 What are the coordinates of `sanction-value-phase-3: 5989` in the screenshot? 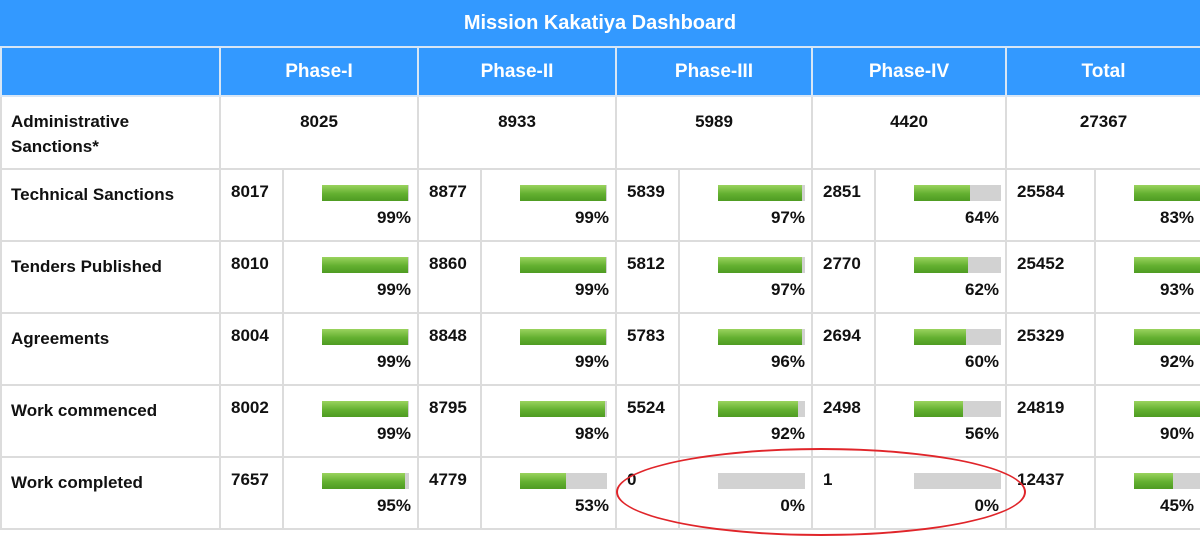 It's located at (714, 132).